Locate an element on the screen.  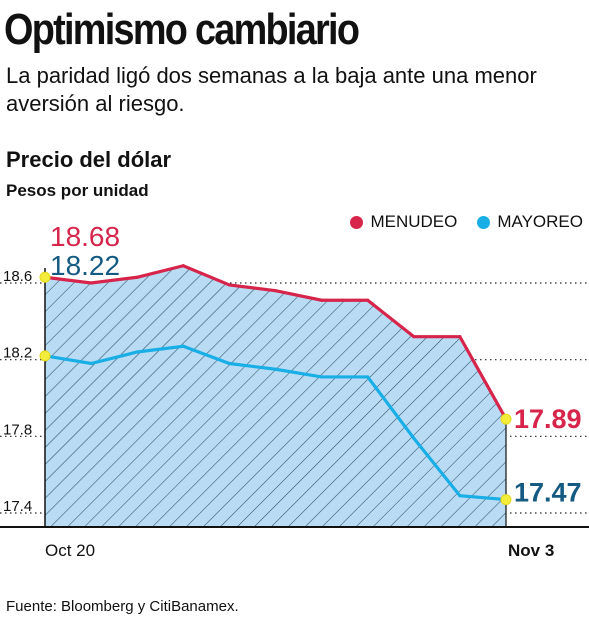
start-label-menudeo: 18.68 is located at coordinates (85, 236).